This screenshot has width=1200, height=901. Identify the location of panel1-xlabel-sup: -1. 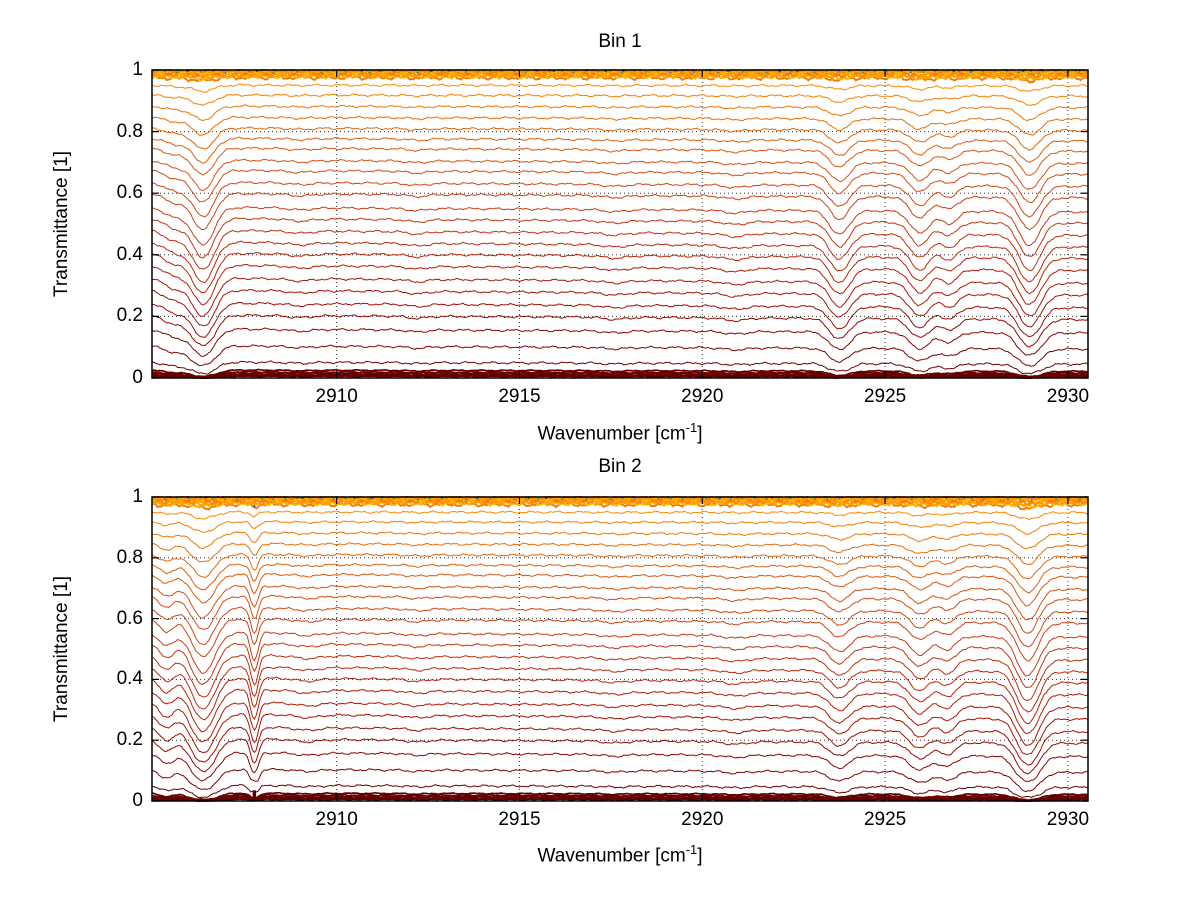
(691, 427).